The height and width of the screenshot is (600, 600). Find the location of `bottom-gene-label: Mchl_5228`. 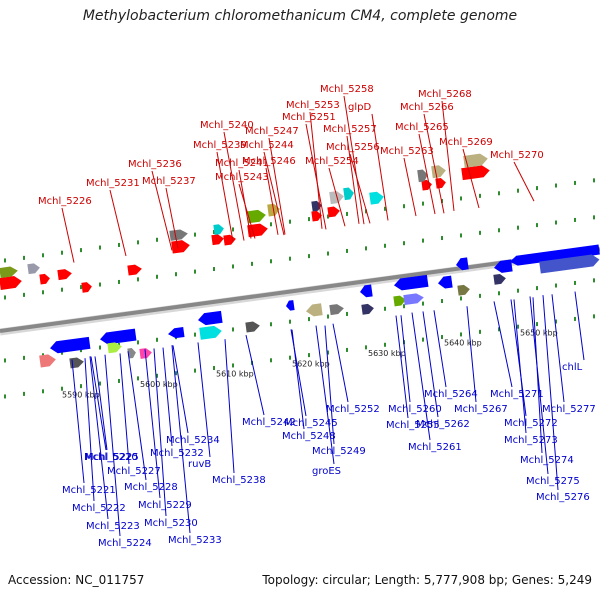

bottom-gene-label: Mchl_5228 is located at coordinates (151, 487).